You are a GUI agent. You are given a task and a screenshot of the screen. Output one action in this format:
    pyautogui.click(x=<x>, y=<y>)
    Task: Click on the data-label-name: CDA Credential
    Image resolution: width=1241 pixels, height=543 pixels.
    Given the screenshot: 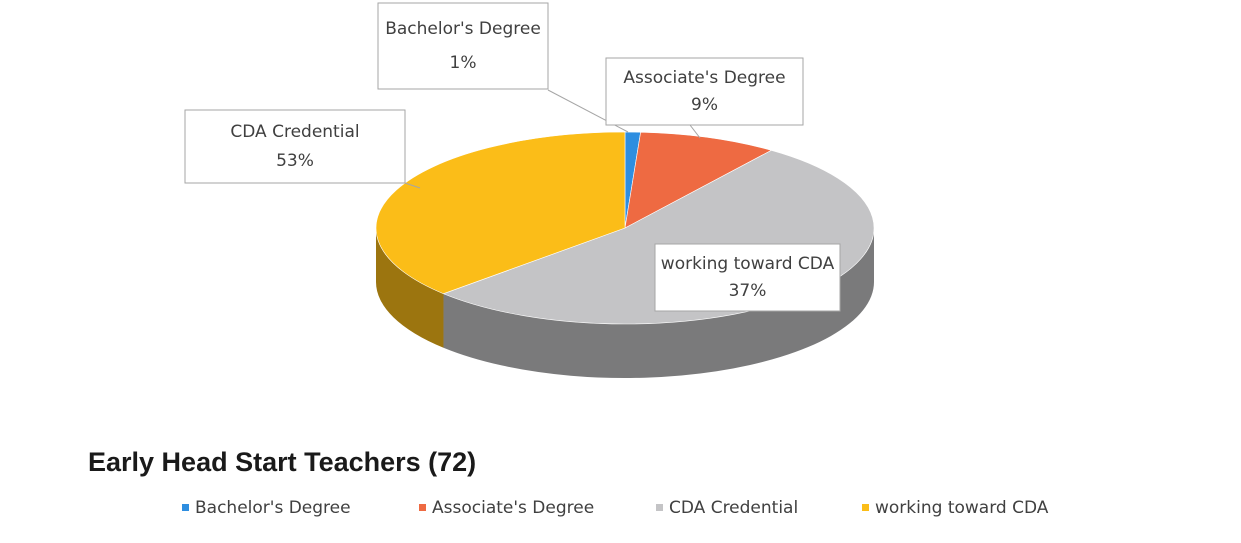 What is the action you would take?
    pyautogui.click(x=294, y=132)
    